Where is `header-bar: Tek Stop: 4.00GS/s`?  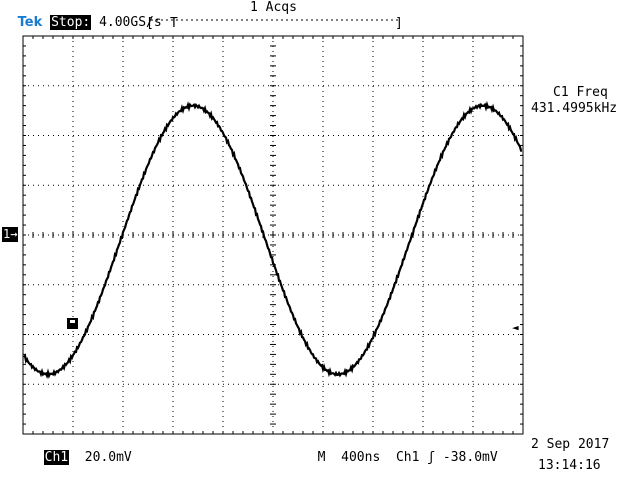
header-bar: Tek Stop: 4.00GS/s is located at coordinates (82, 15).